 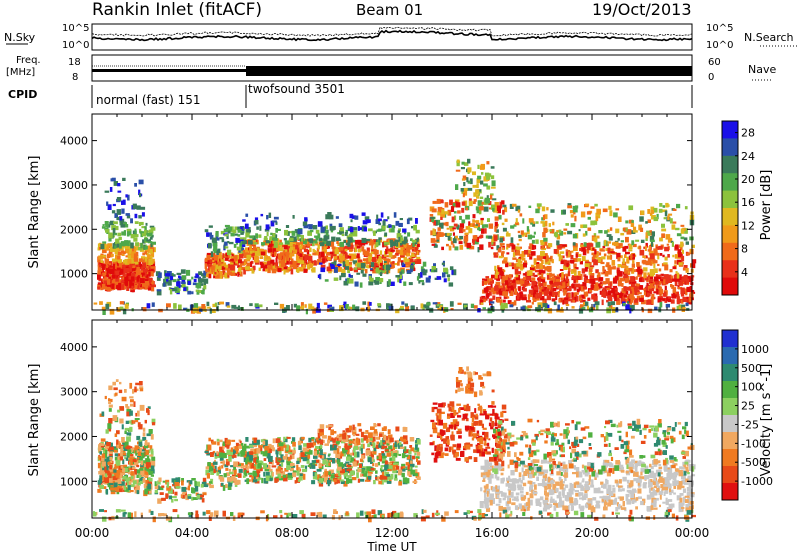 What do you see at coordinates (748, 133) in the screenshot?
I see `power-colorbar-tick-label: 28` at bounding box center [748, 133].